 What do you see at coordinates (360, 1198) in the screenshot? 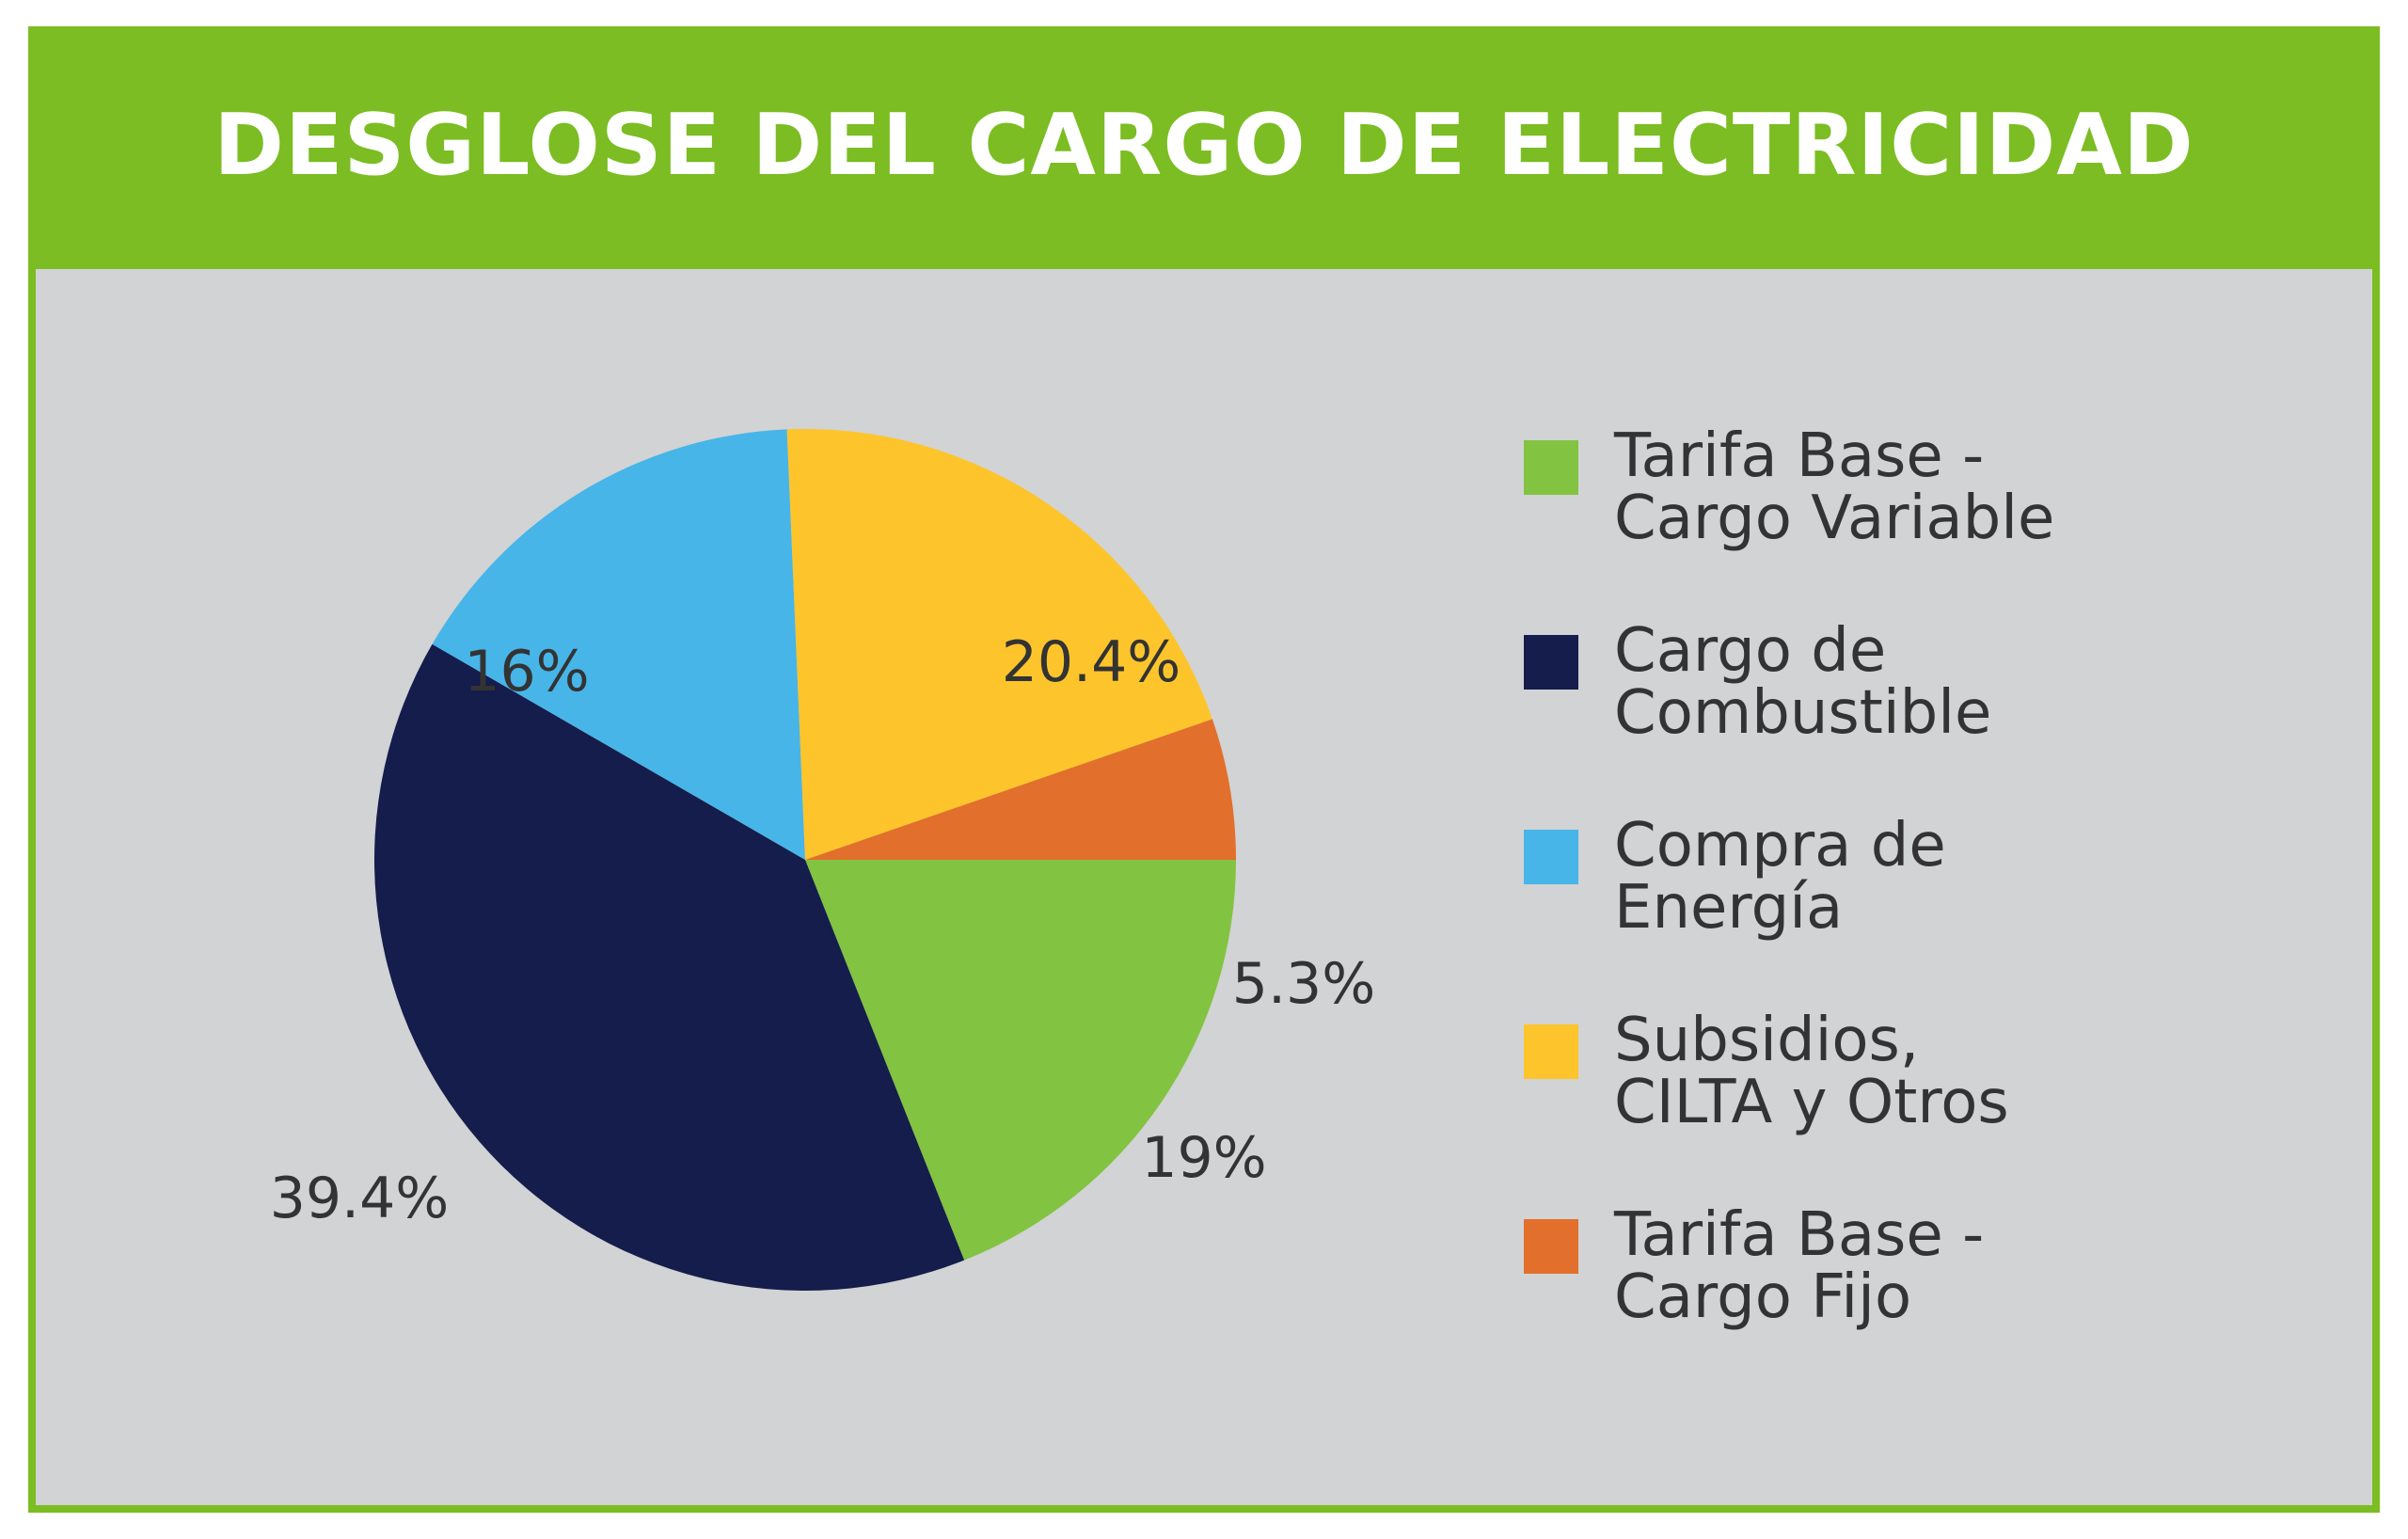
I see `slice-value-label: 39.4%` at bounding box center [360, 1198].